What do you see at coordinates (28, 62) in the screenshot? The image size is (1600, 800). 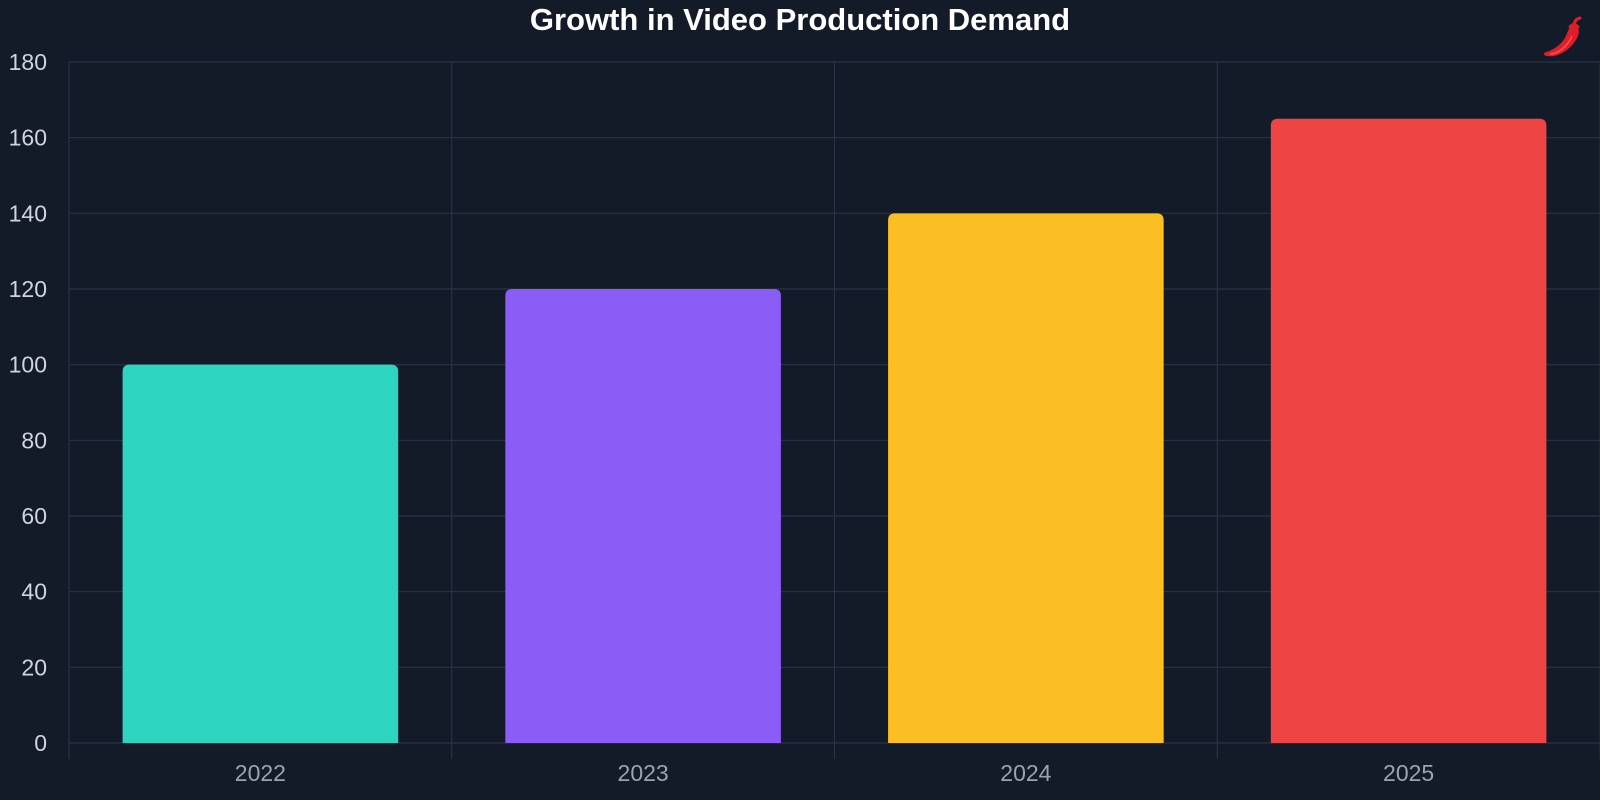 I see `y-tick-label: 180` at bounding box center [28, 62].